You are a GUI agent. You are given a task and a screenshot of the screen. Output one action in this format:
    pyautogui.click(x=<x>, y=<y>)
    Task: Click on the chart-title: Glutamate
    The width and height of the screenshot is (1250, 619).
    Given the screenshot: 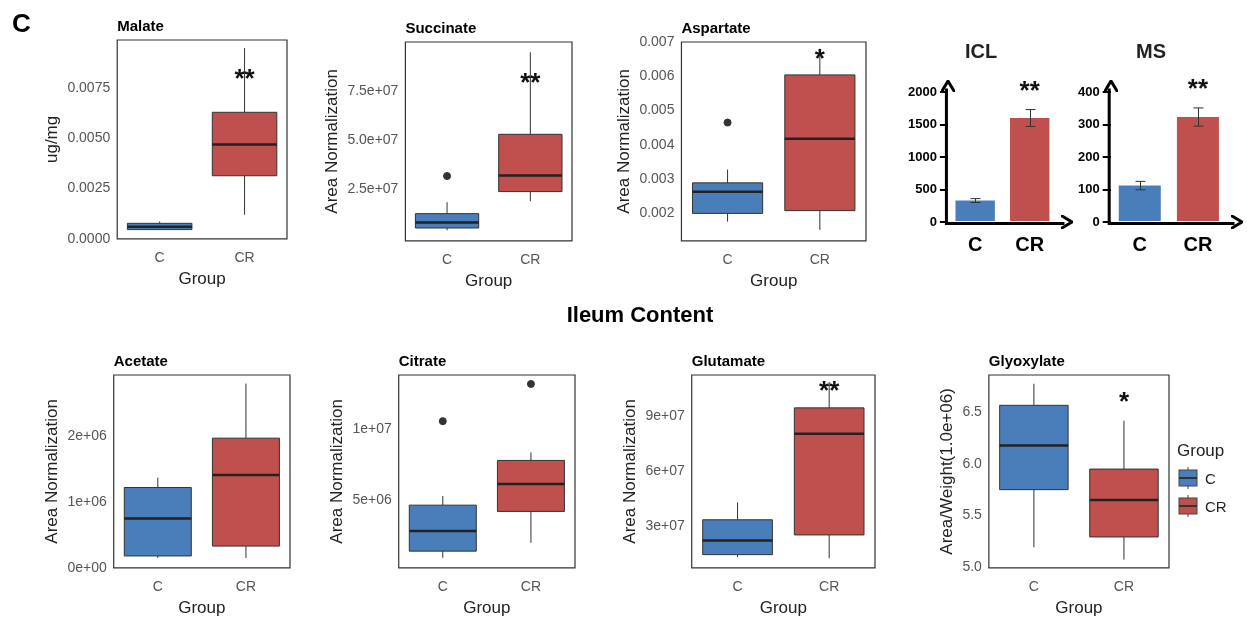 What is the action you would take?
    pyautogui.click(x=728, y=361)
    